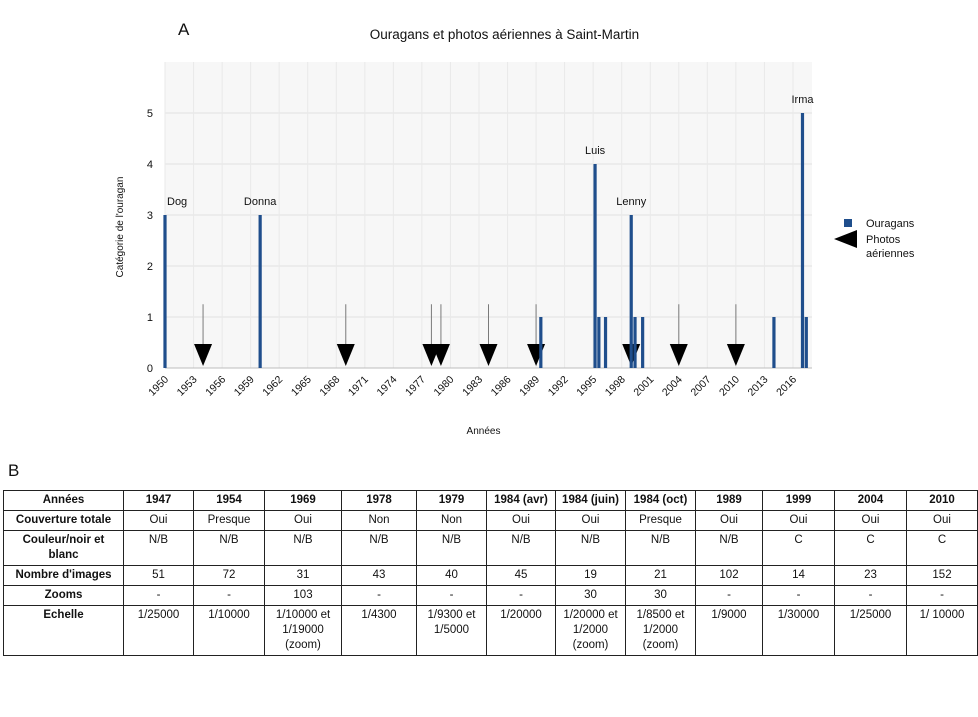 The width and height of the screenshot is (978, 717). I want to click on year-column-header: 1984 (avr), so click(521, 500).